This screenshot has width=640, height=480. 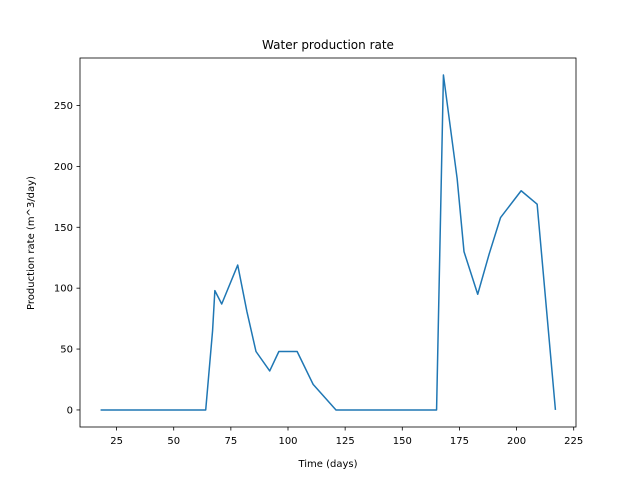 What do you see at coordinates (63, 167) in the screenshot?
I see `y-tick-label: 200` at bounding box center [63, 167].